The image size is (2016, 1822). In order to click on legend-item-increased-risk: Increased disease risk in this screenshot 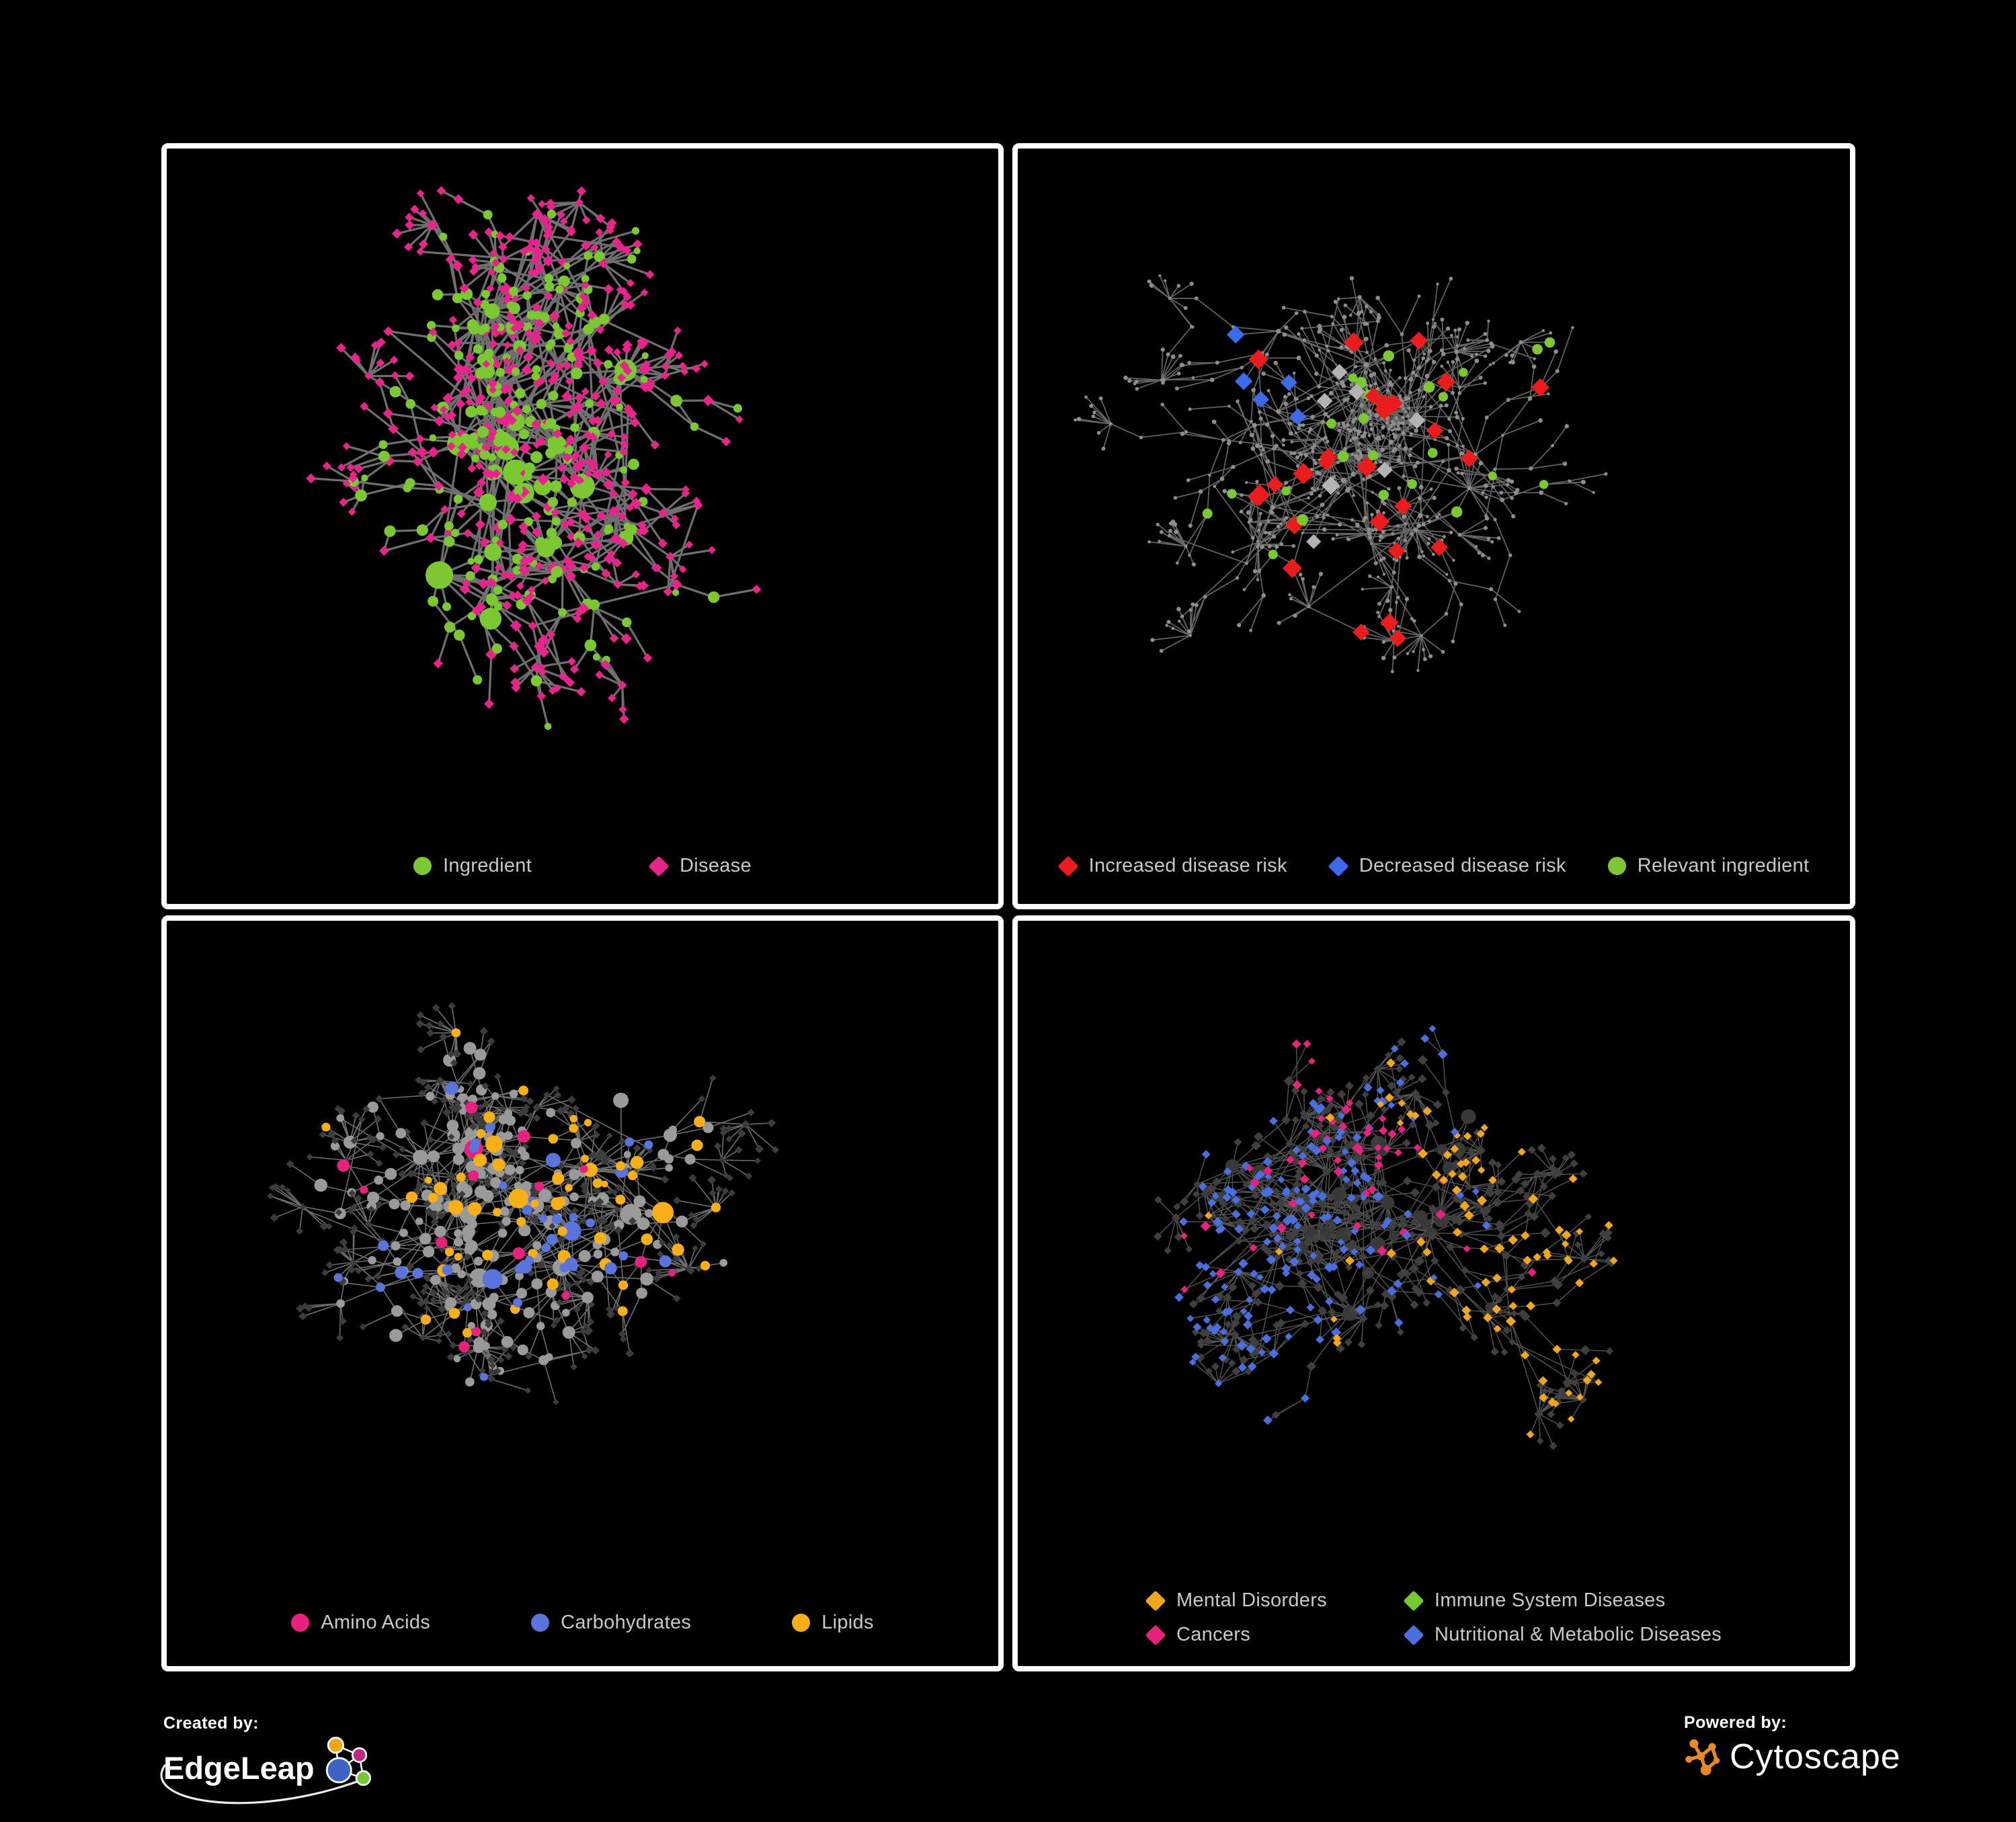, I will do `click(1172, 866)`.